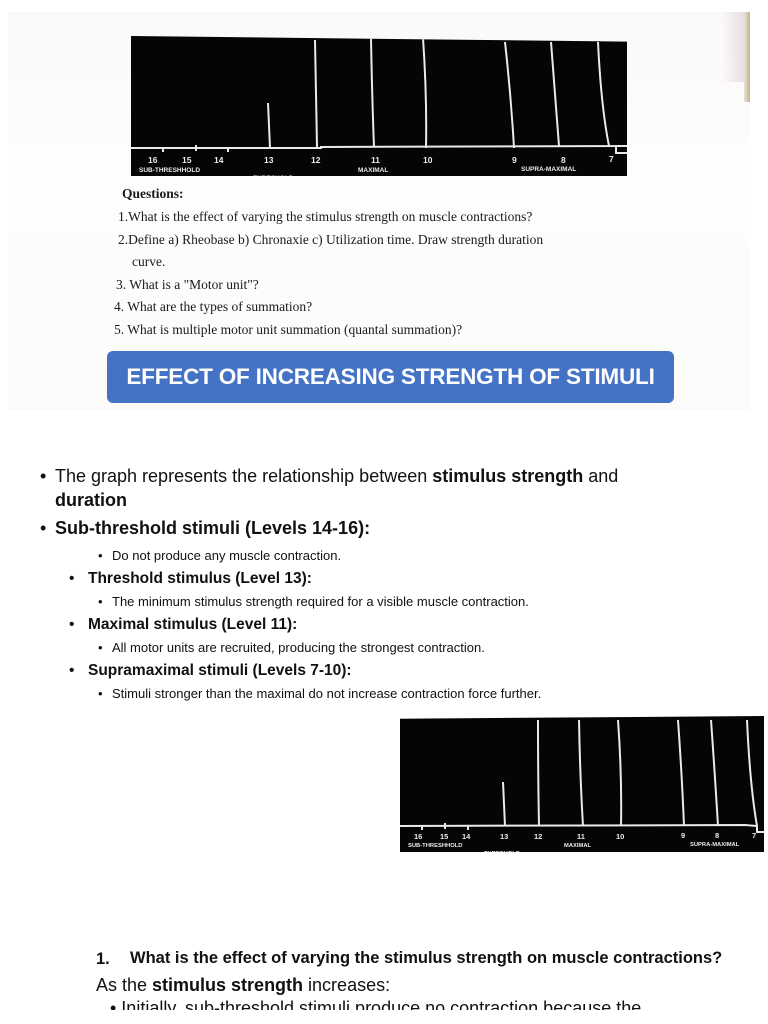 The width and height of the screenshot is (768, 1024). I want to click on section-banner: EFFECT OF INCREASING STRENGTH OF STIMULI, so click(390, 377).